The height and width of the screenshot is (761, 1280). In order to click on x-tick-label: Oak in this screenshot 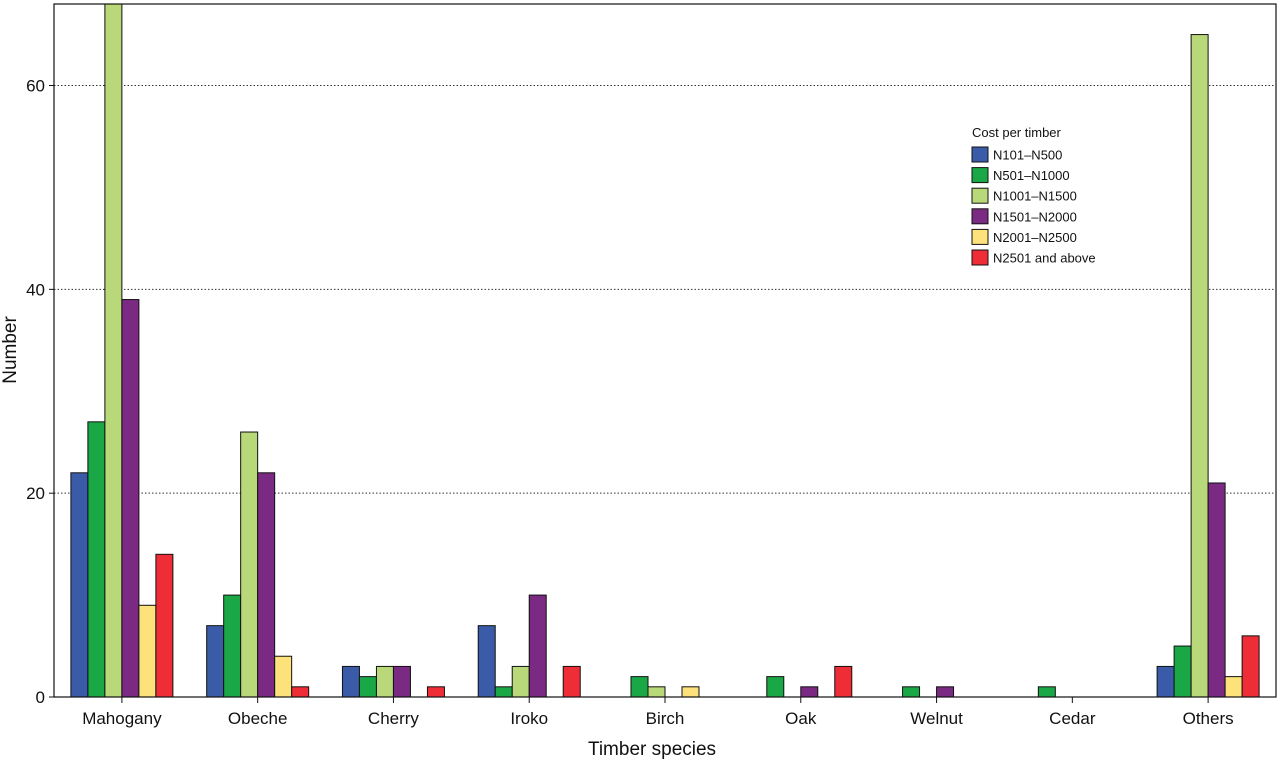, I will do `click(801, 718)`.